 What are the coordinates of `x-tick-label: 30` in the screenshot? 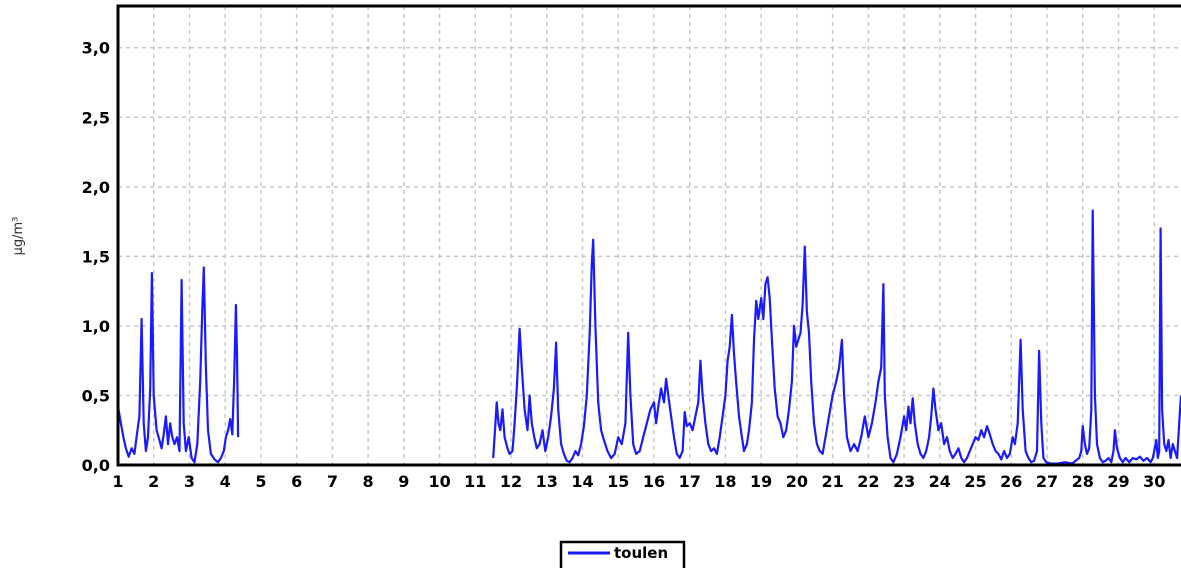 It's located at (1154, 481).